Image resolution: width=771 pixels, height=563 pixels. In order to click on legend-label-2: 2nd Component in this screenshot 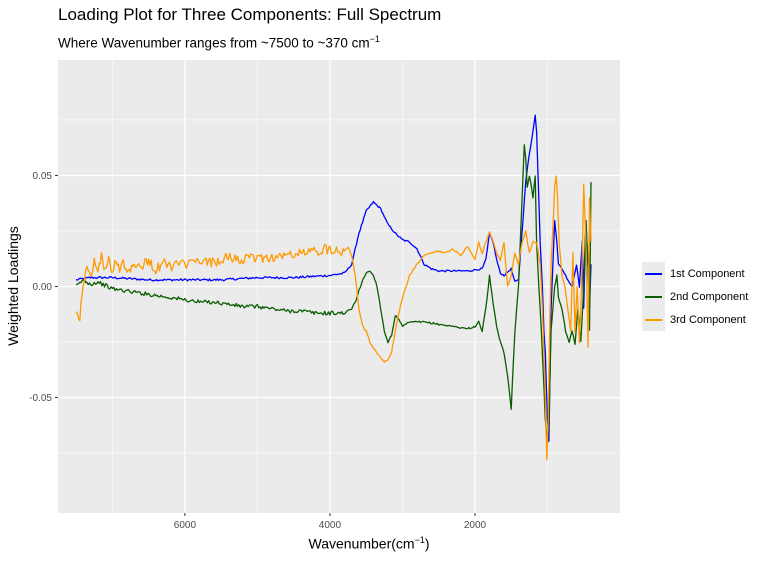, I will do `click(709, 296)`.